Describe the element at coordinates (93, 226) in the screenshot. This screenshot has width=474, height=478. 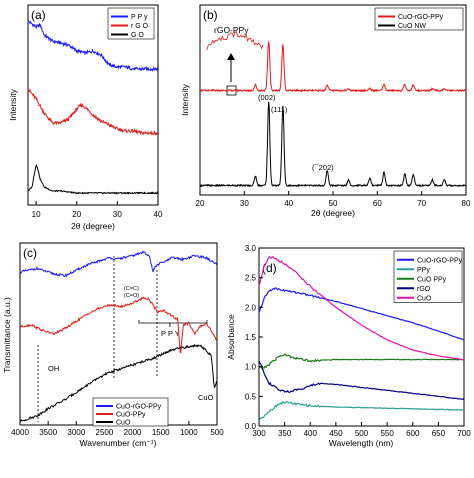
I see `panel-a-xlabel: 2θ (degree)` at that location.